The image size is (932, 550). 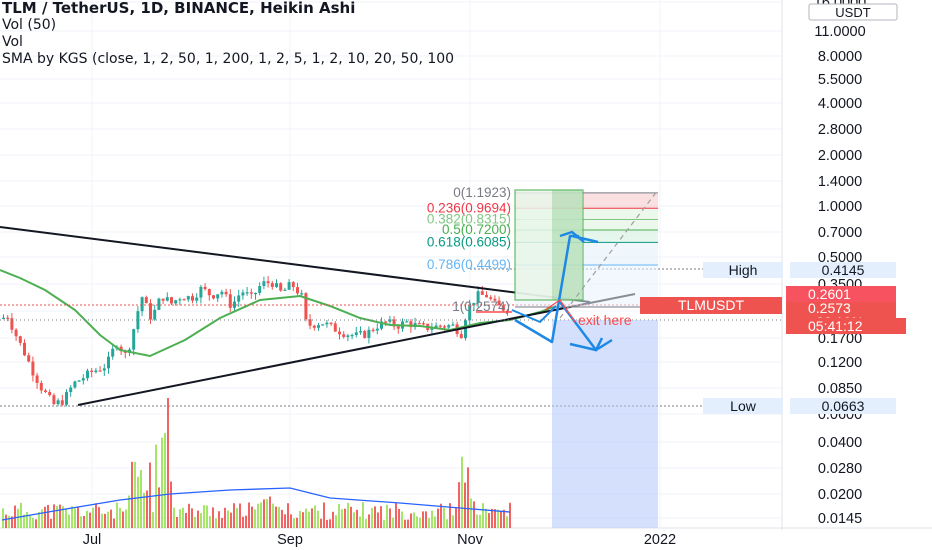 What do you see at coordinates (840, 233) in the screenshot?
I see `y-tick-label: 0.7000` at bounding box center [840, 233].